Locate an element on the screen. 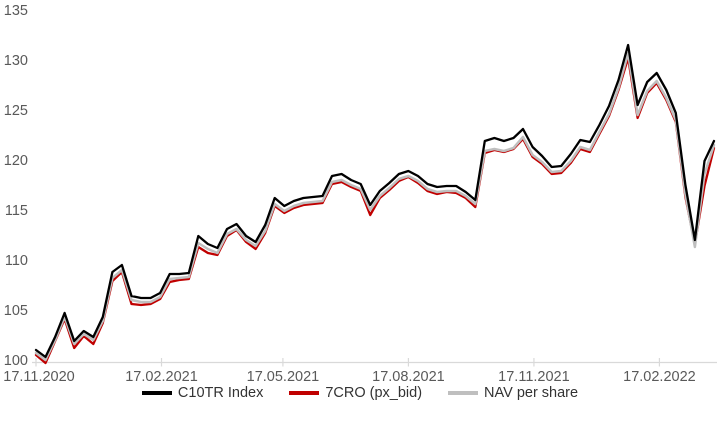 The height and width of the screenshot is (421, 720). x-axis-label: 17.08.2021 is located at coordinates (408, 377).